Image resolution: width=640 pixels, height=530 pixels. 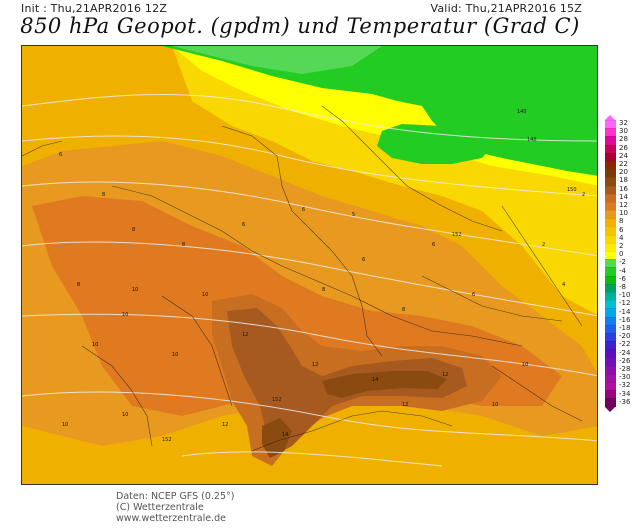 I want to click on scale-label: 0, so click(x=621, y=254).